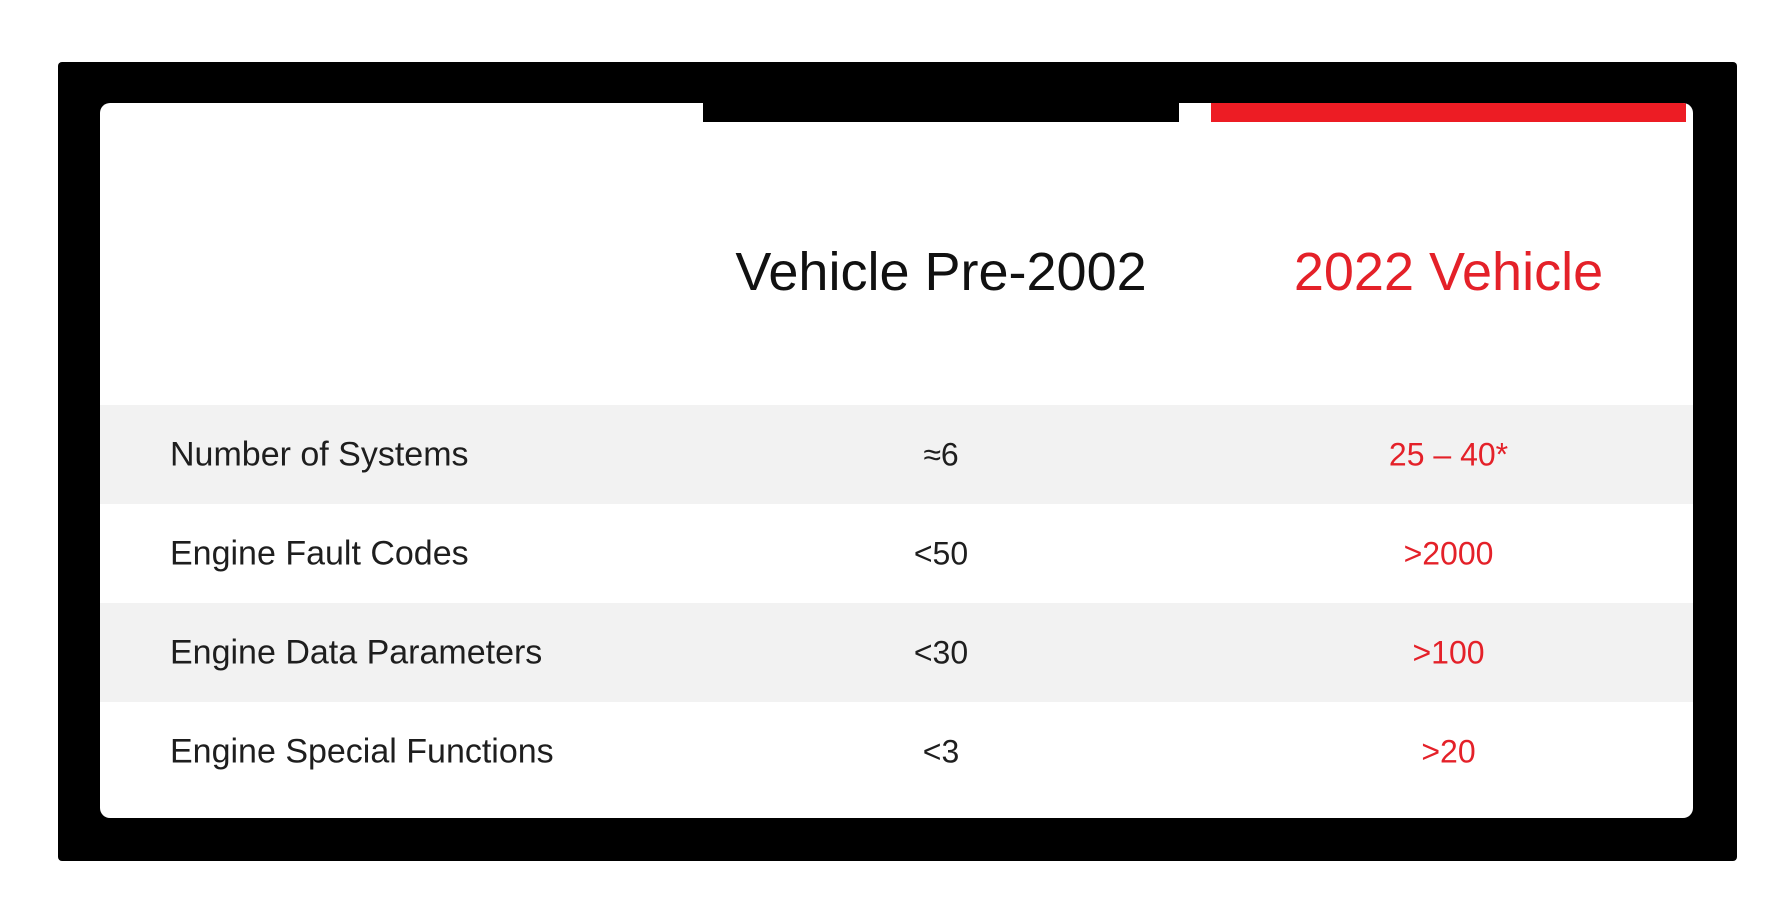 The width and height of the screenshot is (1791, 914). Describe the element at coordinates (1448, 272) in the screenshot. I see `column-header-2022: 2022 Vehicle` at that location.